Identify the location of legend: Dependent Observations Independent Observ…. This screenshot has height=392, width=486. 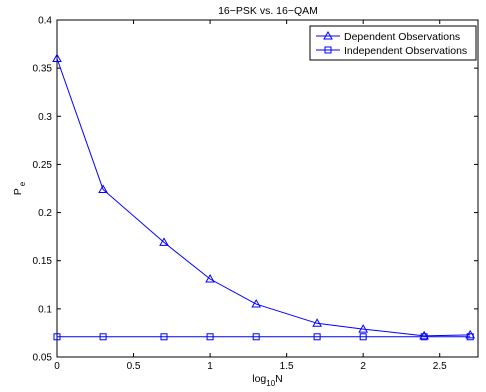
(393, 43).